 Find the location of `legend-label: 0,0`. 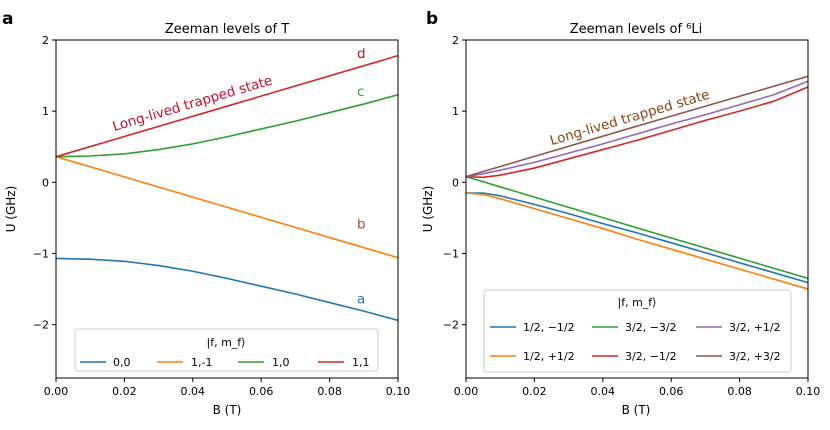

legend-label: 0,0 is located at coordinates (122, 362).